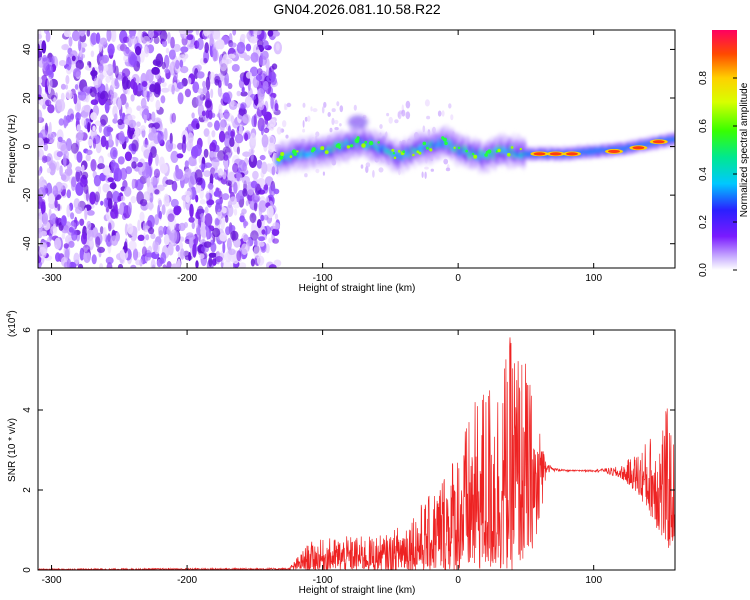  Describe the element at coordinates (703, 174) in the screenshot. I see `colorbar-tick-label: 0.4` at that location.